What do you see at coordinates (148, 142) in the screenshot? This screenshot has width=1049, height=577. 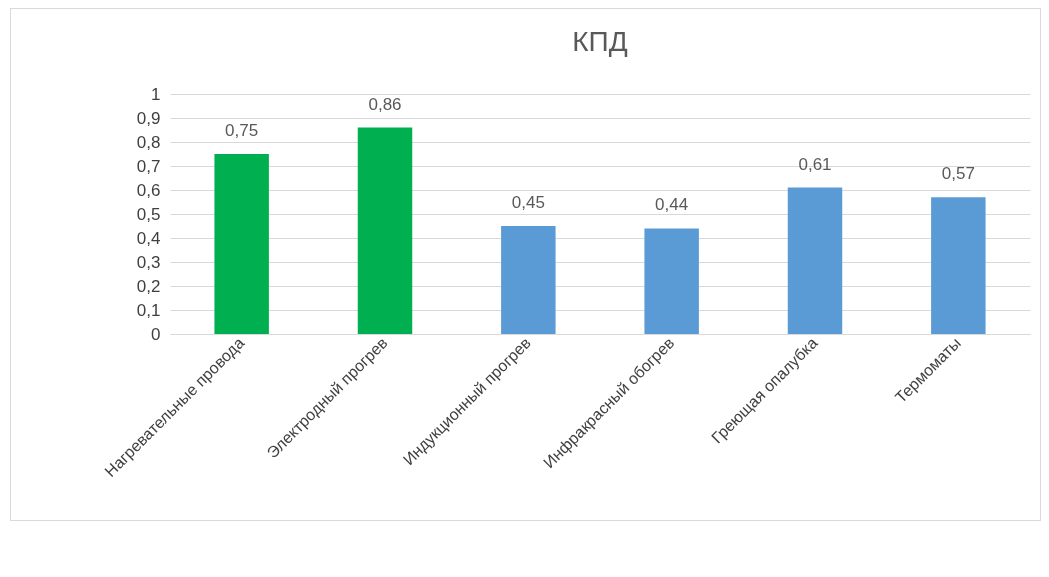 I see `y-tick-label: 0,8` at bounding box center [148, 142].